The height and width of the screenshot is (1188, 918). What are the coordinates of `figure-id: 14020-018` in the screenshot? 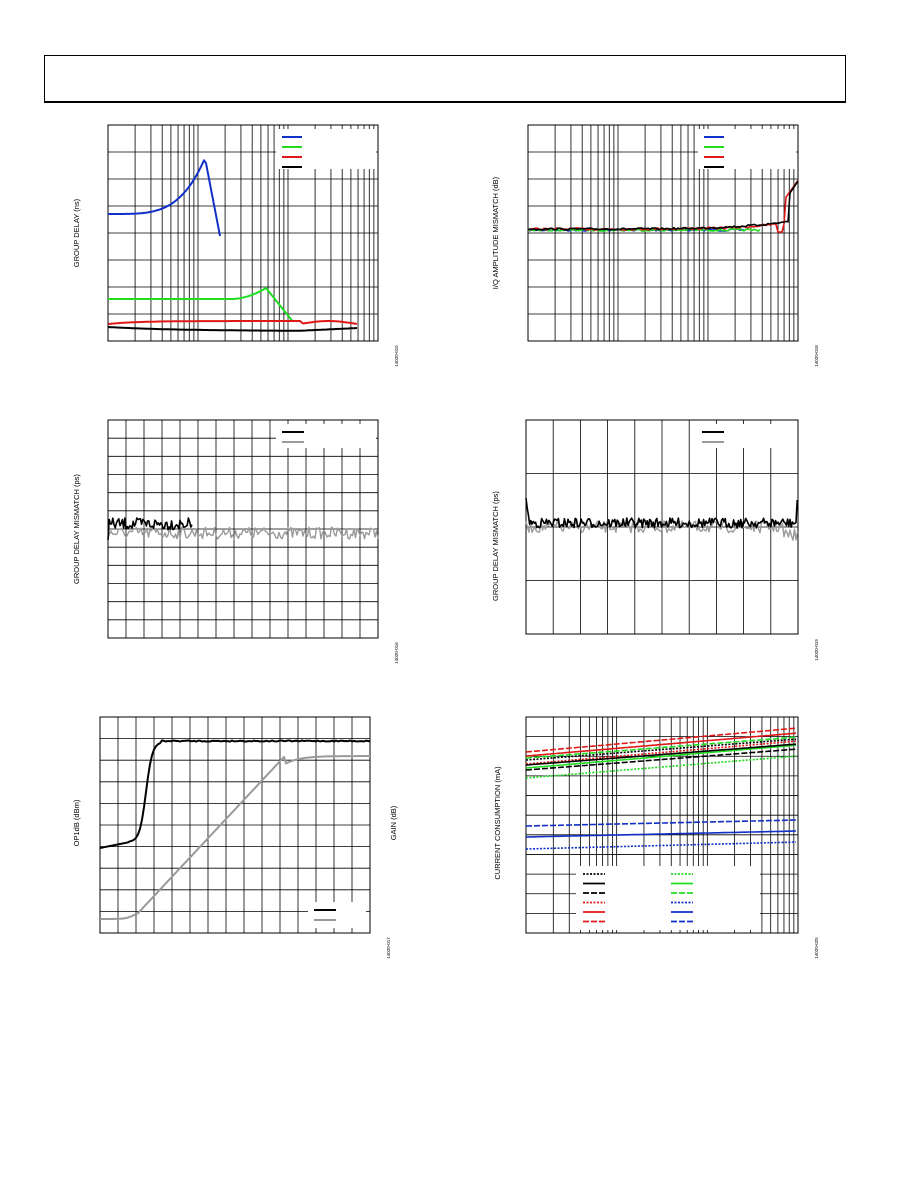 It's located at (816, 356).